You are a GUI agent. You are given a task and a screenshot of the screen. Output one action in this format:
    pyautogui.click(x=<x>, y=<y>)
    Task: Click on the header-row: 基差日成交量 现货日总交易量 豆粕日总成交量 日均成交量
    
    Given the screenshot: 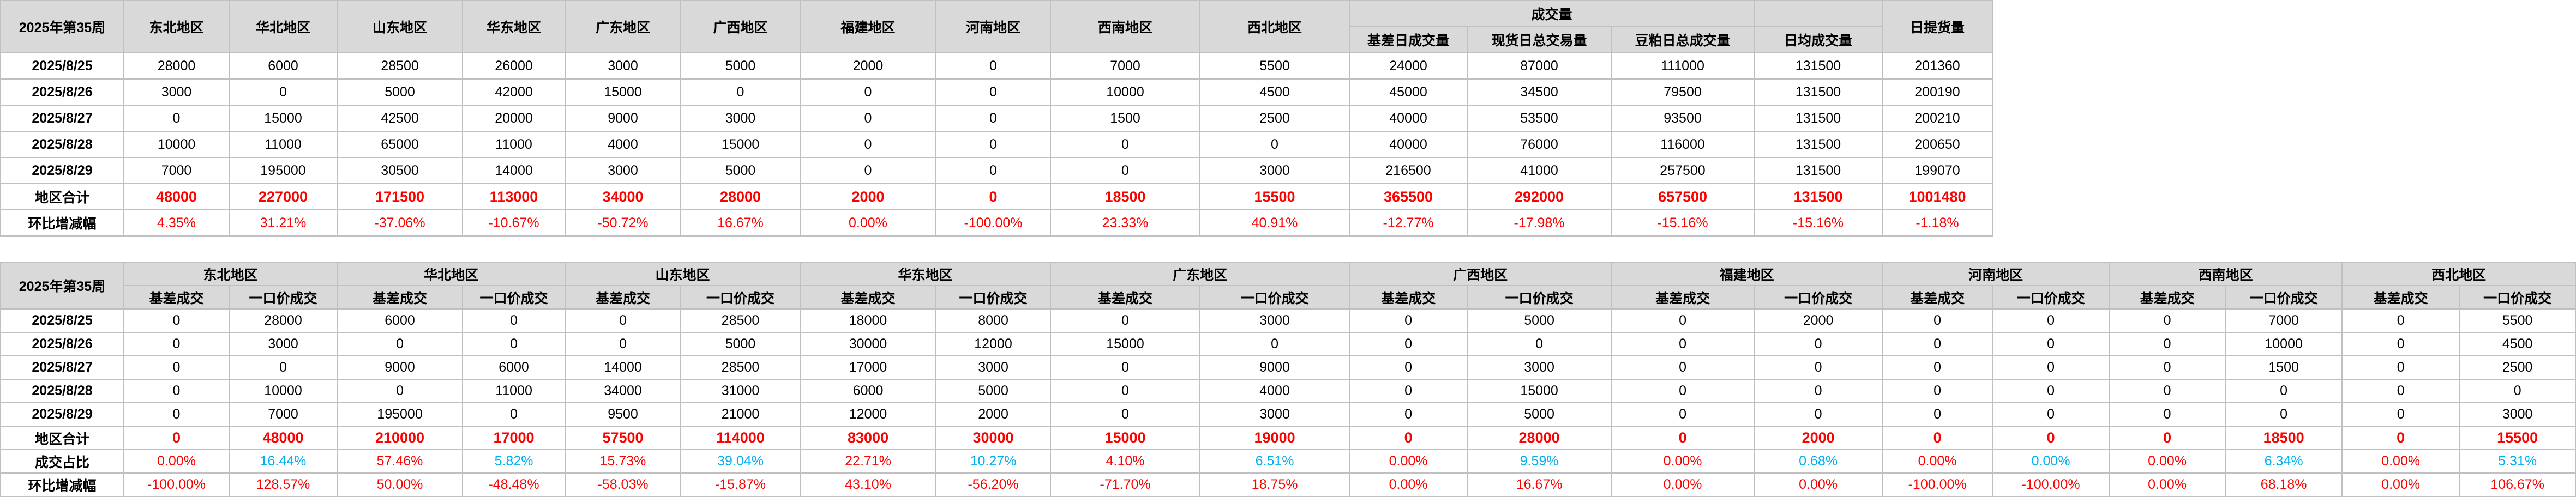 What is the action you would take?
    pyautogui.click(x=997, y=39)
    